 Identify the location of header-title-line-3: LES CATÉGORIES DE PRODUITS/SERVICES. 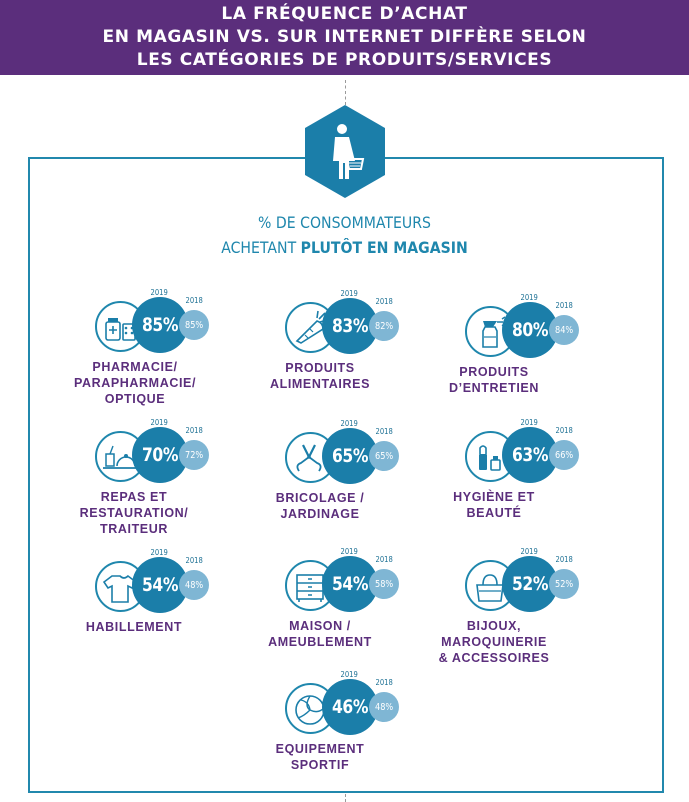
(344, 60).